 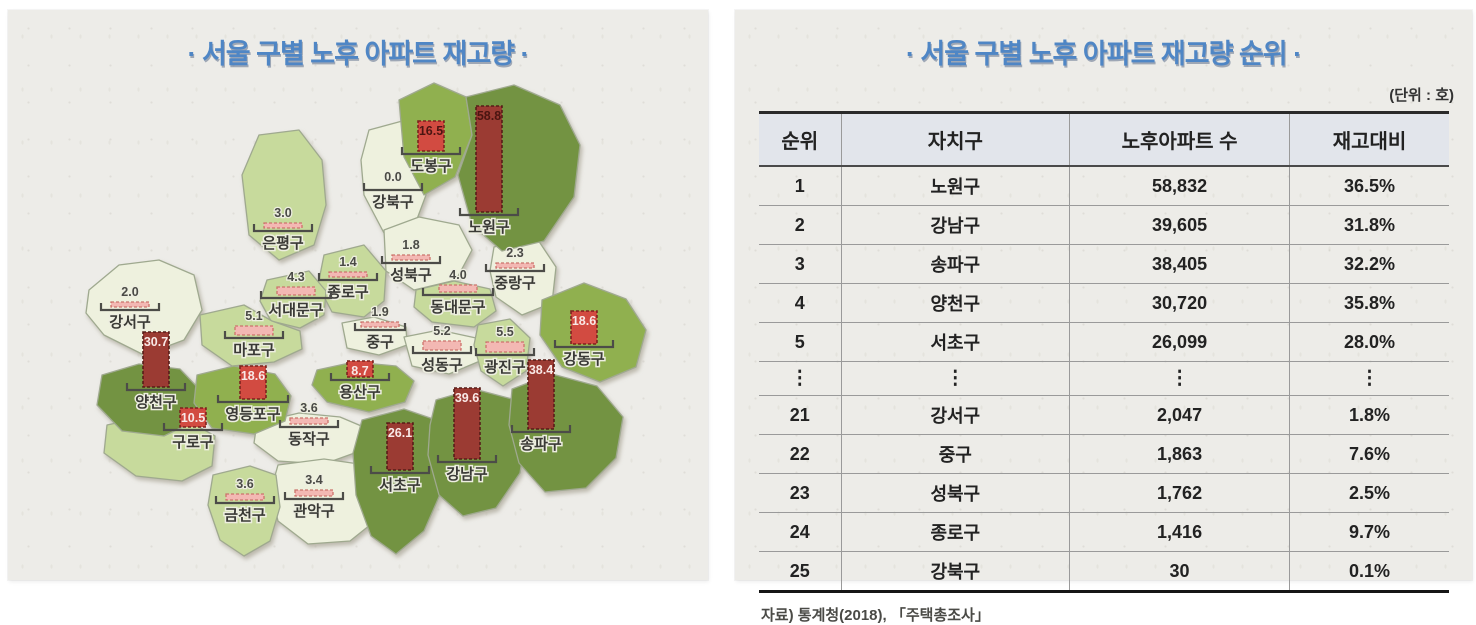 I want to click on district-label: 성북구, so click(x=411, y=275).